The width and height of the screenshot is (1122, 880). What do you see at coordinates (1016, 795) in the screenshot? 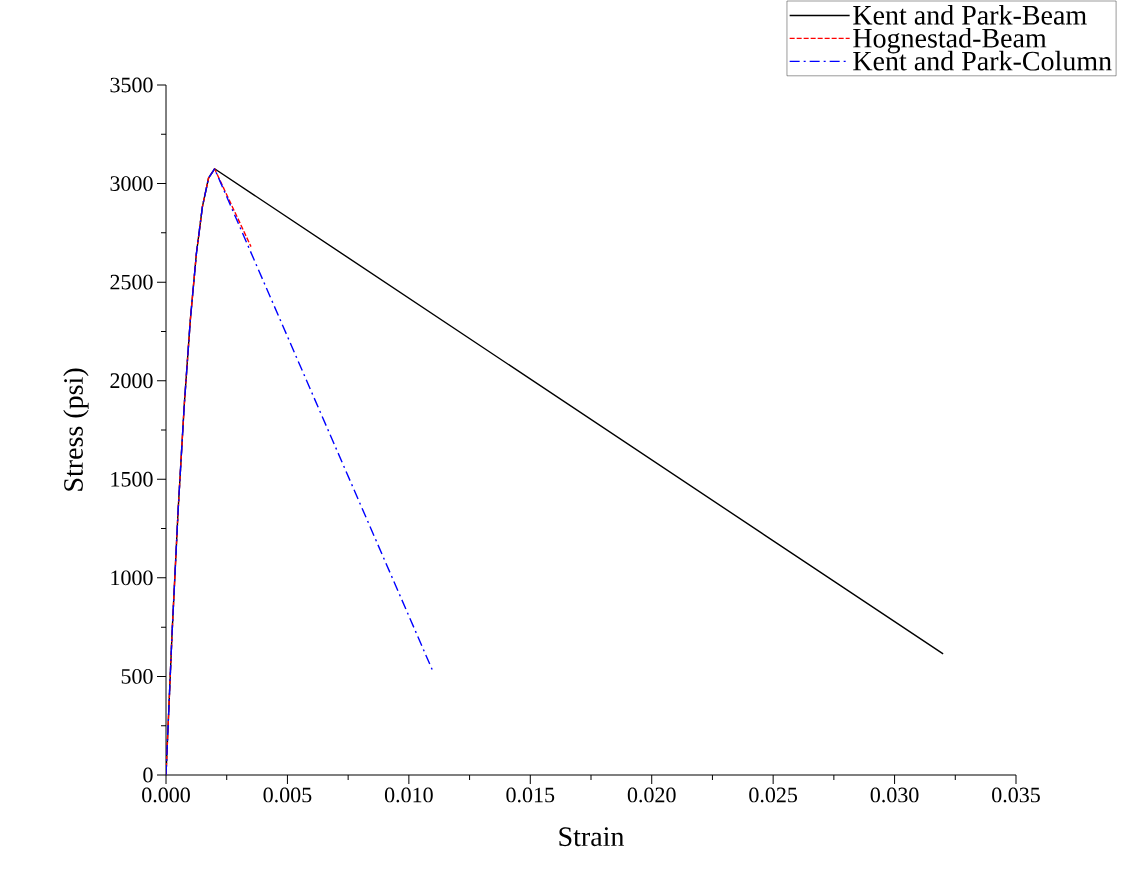
I see `x-tick-label: 0.035` at bounding box center [1016, 795].